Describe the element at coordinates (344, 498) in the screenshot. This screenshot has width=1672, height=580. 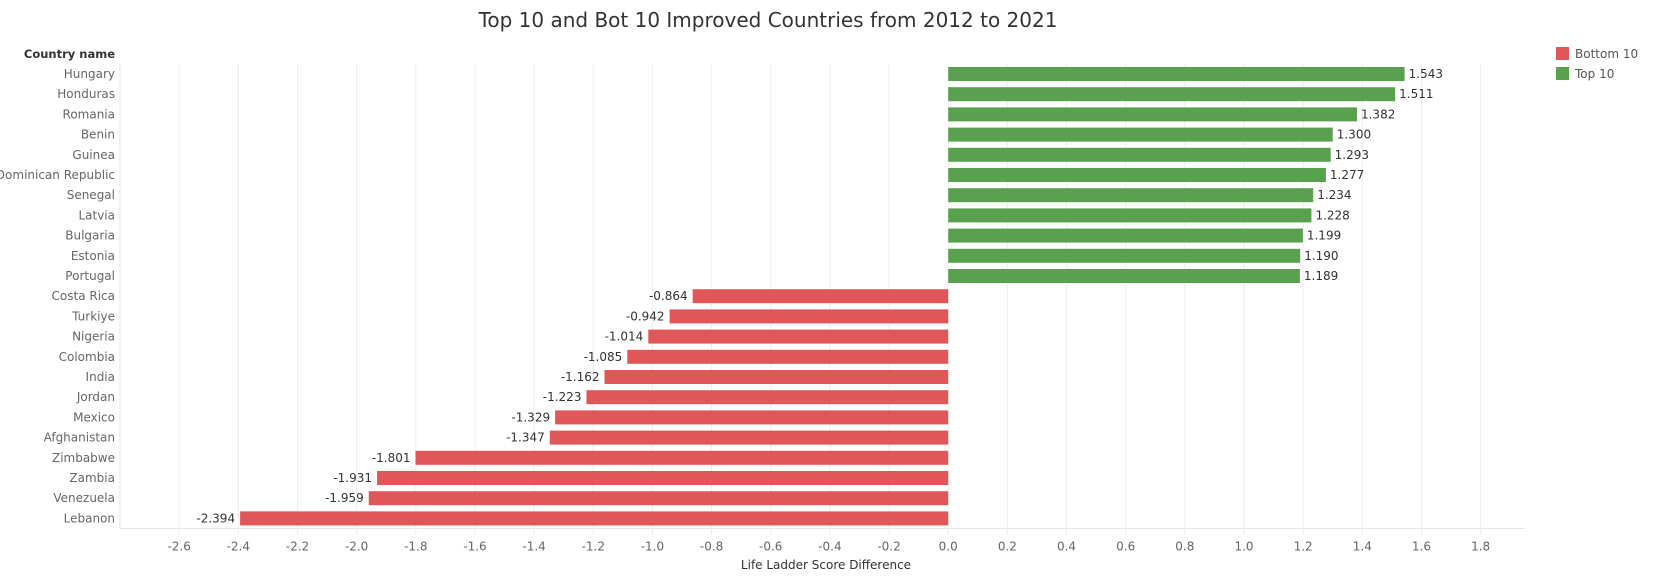
I see `value-label: -1.959` at that location.